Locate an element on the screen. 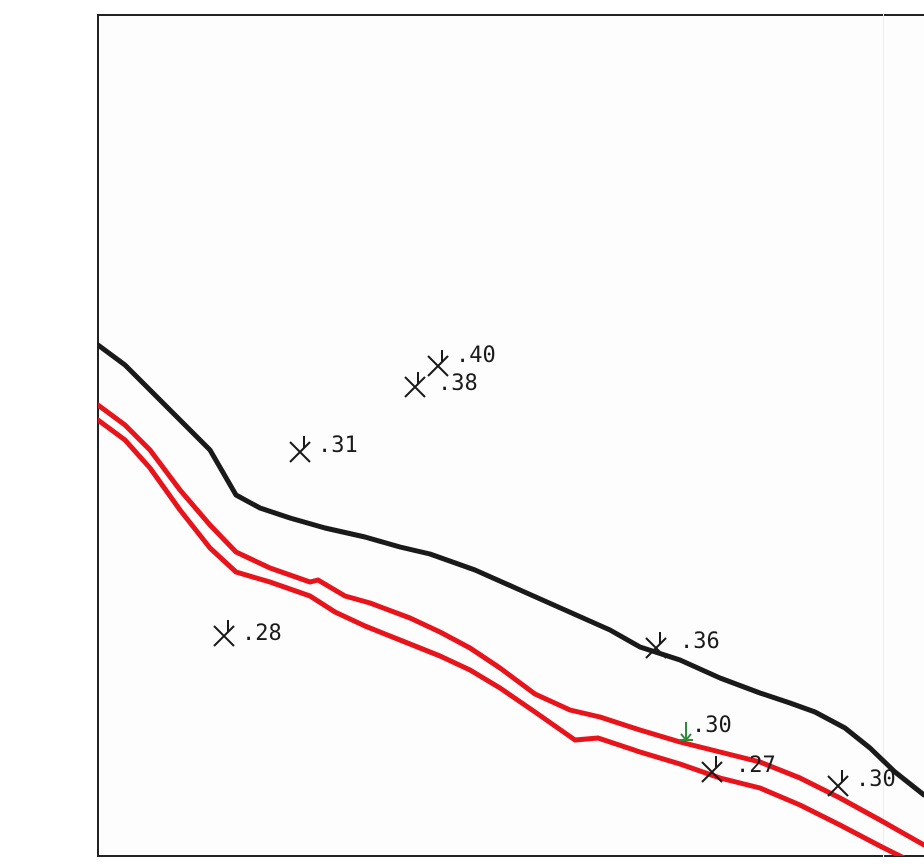 The image size is (924, 867). spot-height-30-benchmark: .30 is located at coordinates (705, 727).